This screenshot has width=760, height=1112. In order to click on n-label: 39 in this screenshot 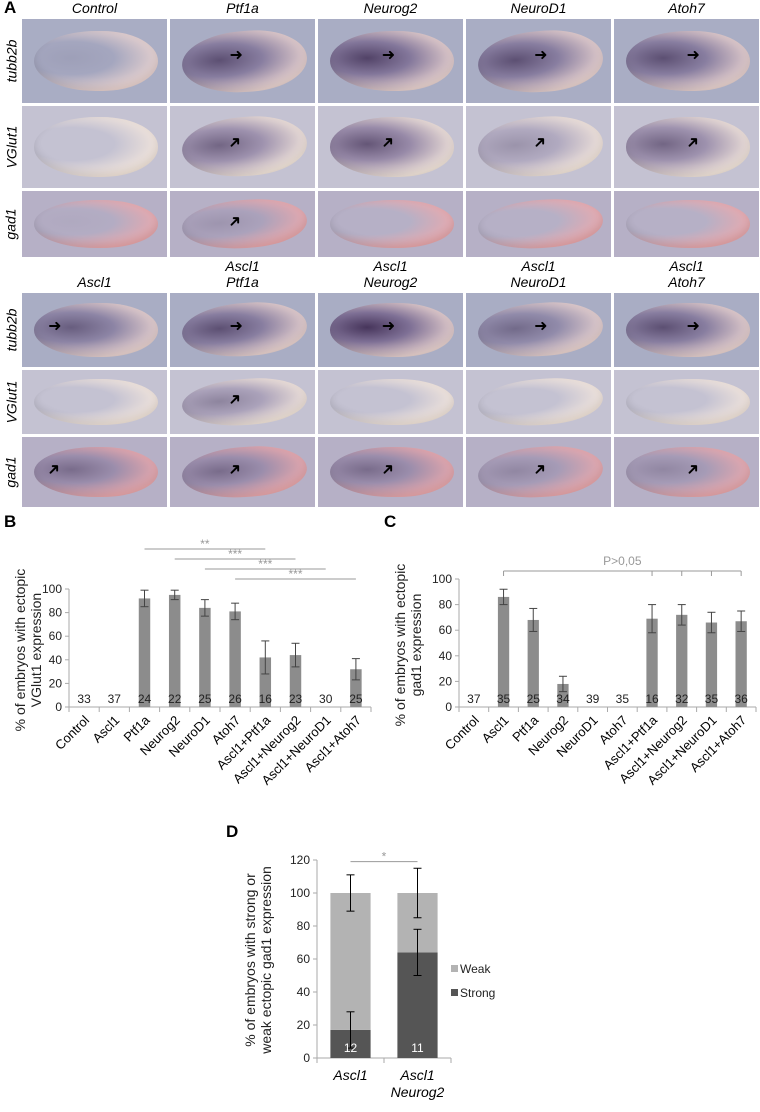, I will do `click(593, 699)`.